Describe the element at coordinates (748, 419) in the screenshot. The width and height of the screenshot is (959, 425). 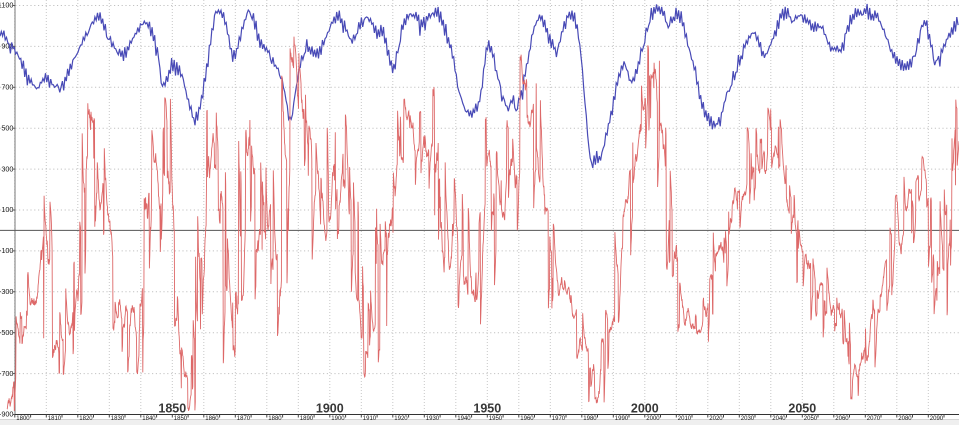
I see `svg-text: 2030` at that location.